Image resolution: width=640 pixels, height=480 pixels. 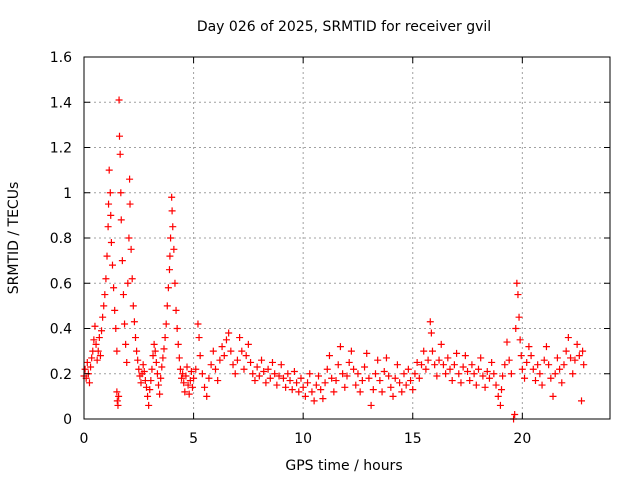 I want to click on x-tick-label: 0, so click(x=84, y=439).